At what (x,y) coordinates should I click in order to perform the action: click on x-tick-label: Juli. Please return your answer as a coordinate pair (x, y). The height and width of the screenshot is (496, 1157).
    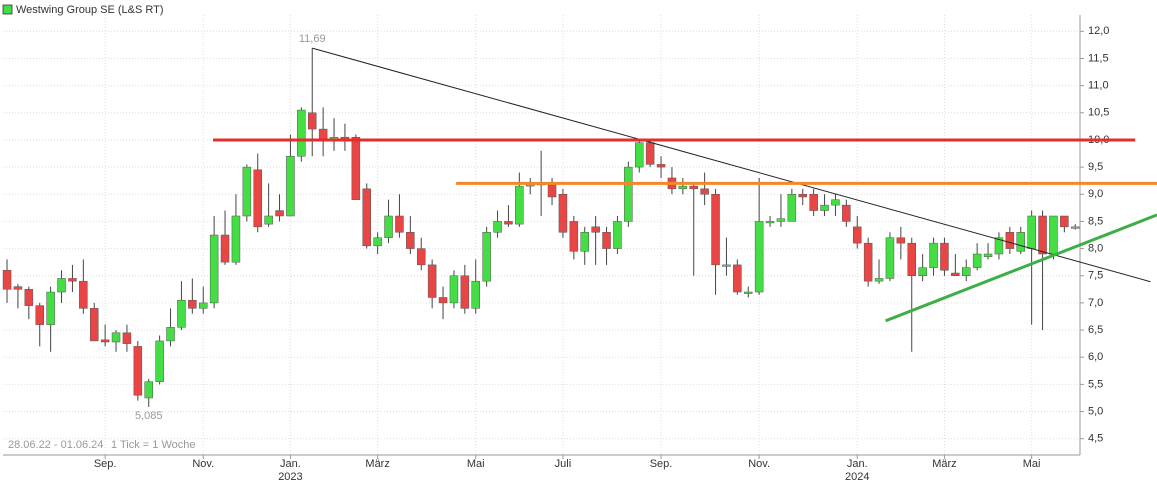
    Looking at the image, I should click on (563, 464).